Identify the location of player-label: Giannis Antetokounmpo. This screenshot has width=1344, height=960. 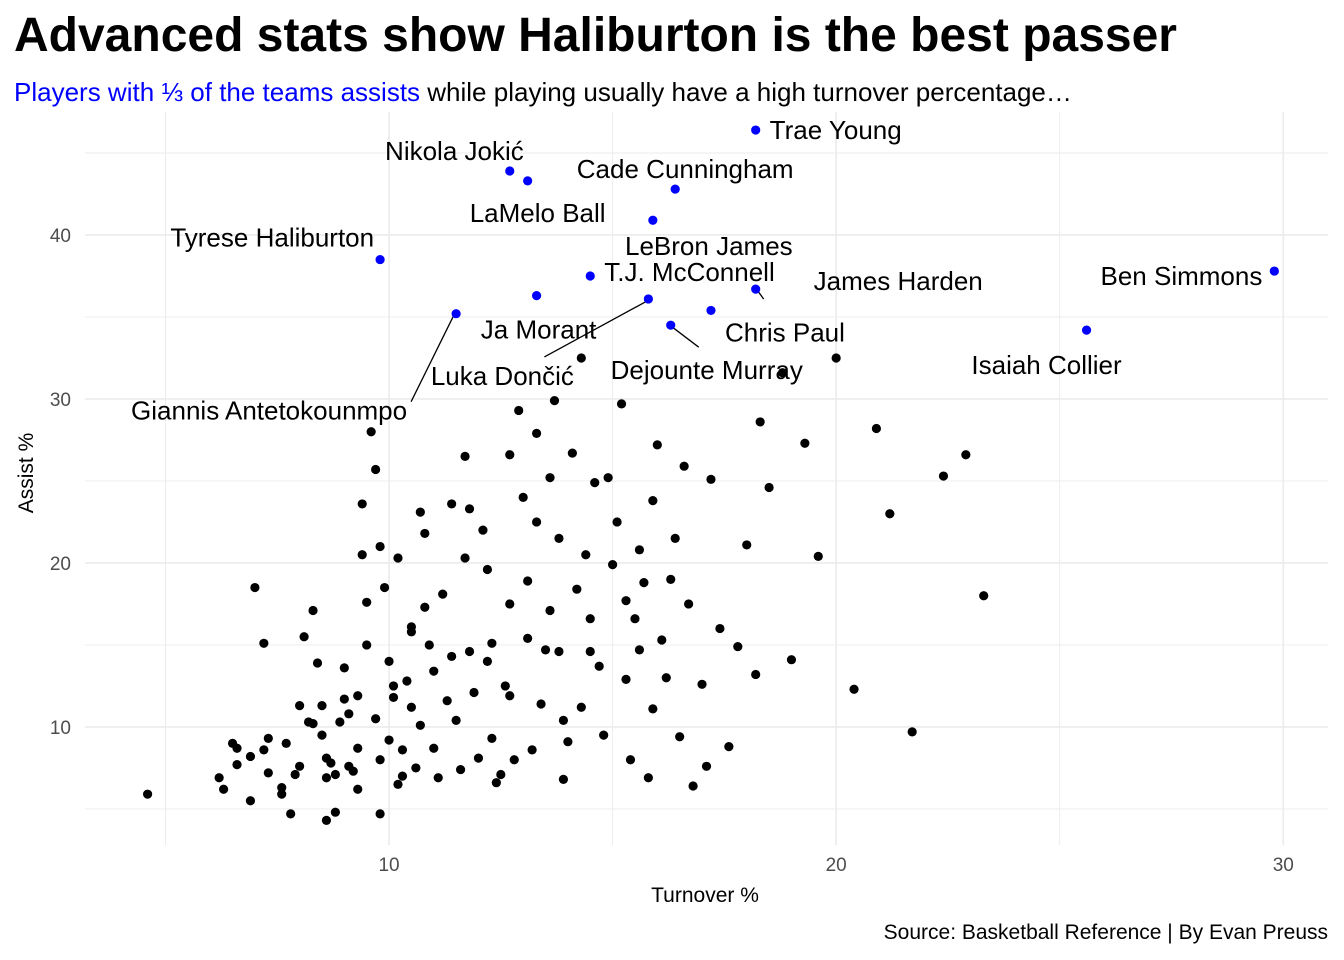
(269, 411).